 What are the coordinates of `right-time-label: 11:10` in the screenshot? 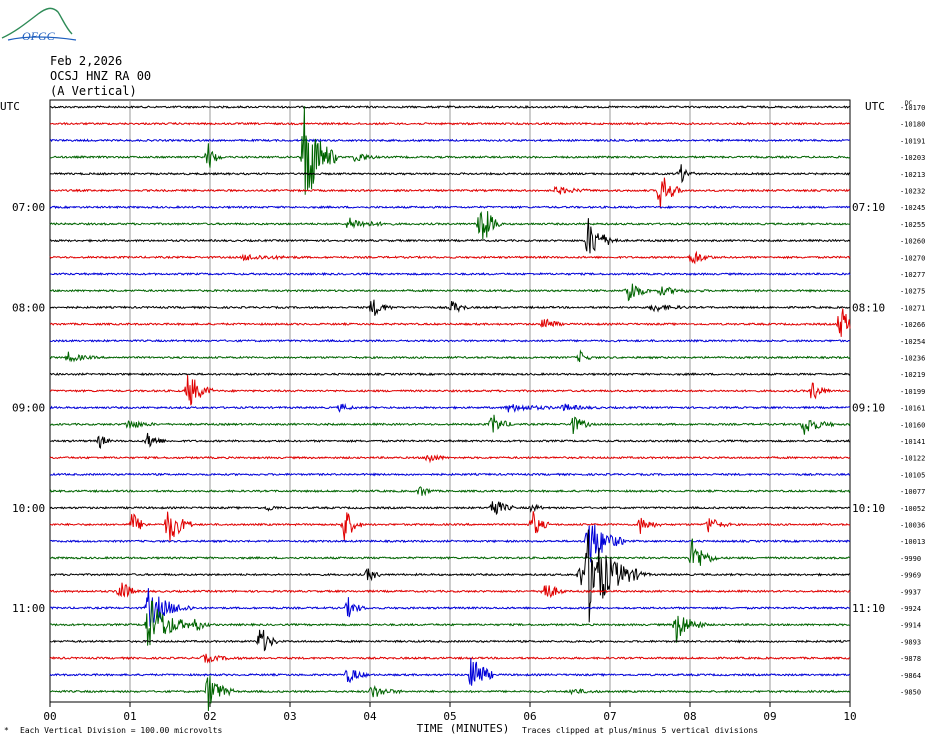 It's located at (868, 608).